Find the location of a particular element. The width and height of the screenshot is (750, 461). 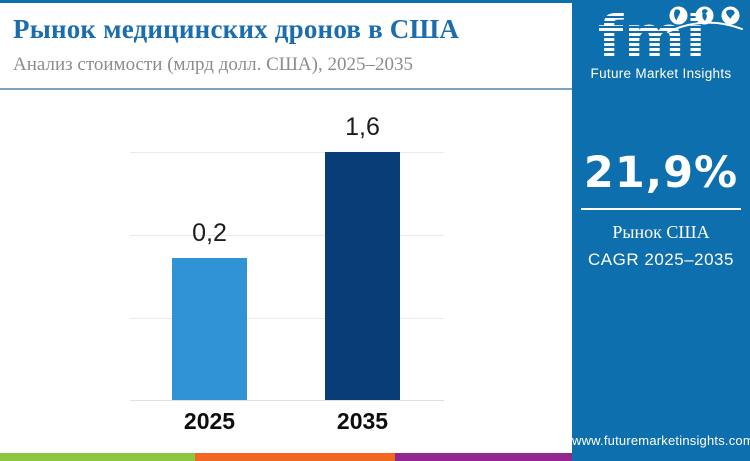

bar-value-label-2035: 1,6 is located at coordinates (362, 127).